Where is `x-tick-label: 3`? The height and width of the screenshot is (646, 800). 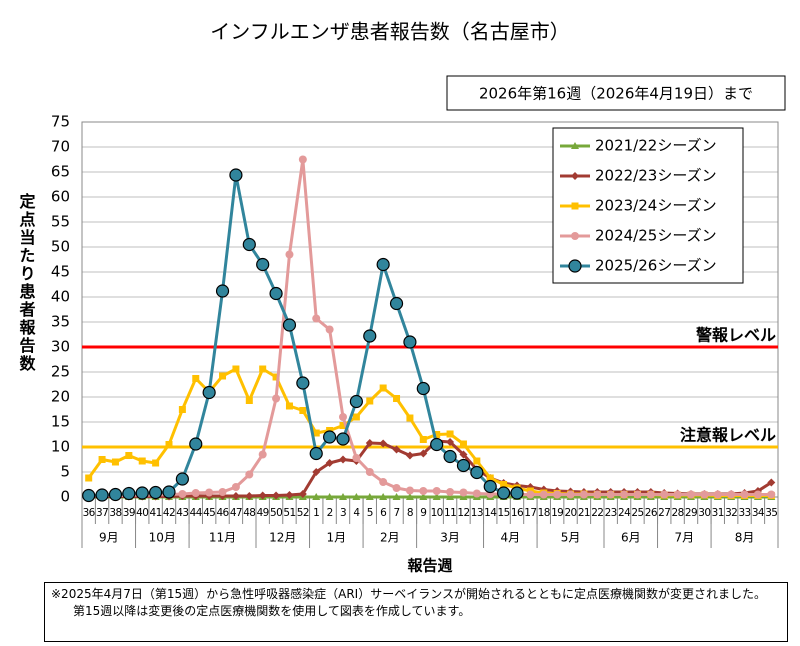
x-tick-label: 3 is located at coordinates (343, 513).